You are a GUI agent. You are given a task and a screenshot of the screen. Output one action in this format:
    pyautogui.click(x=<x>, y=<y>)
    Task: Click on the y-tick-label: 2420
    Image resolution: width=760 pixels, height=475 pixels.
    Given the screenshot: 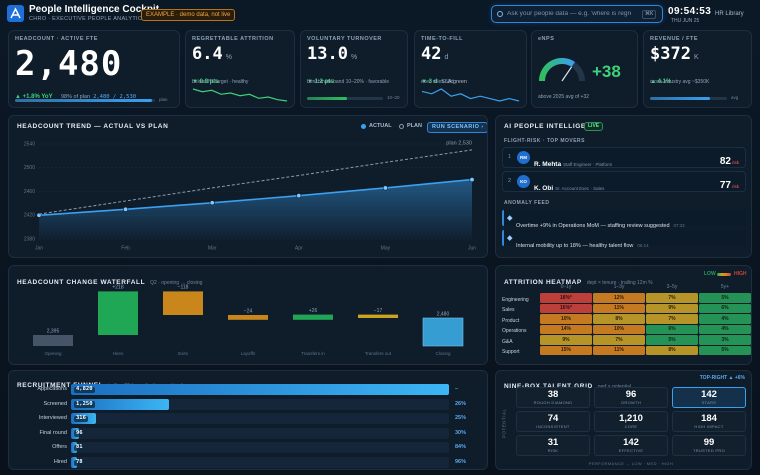 What is the action you would take?
    pyautogui.click(x=29, y=216)
    